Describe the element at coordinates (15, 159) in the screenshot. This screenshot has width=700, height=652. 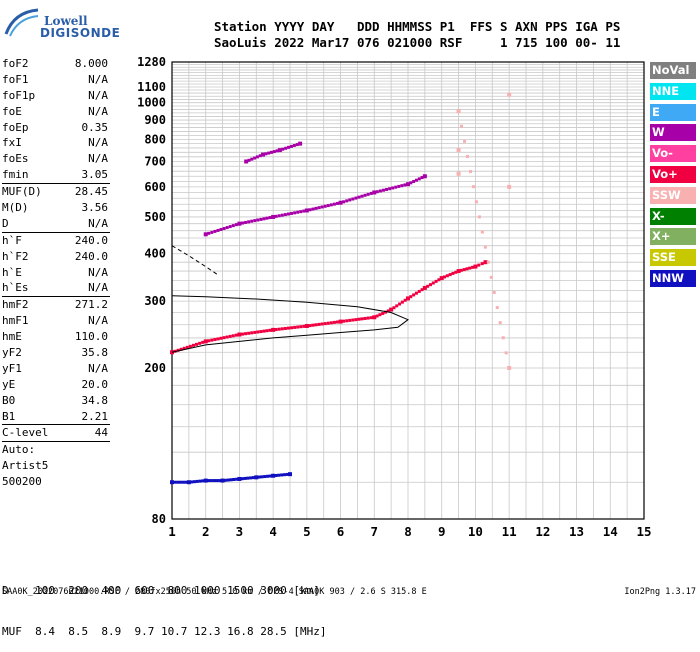
I see `param-key: foEs` at that location.